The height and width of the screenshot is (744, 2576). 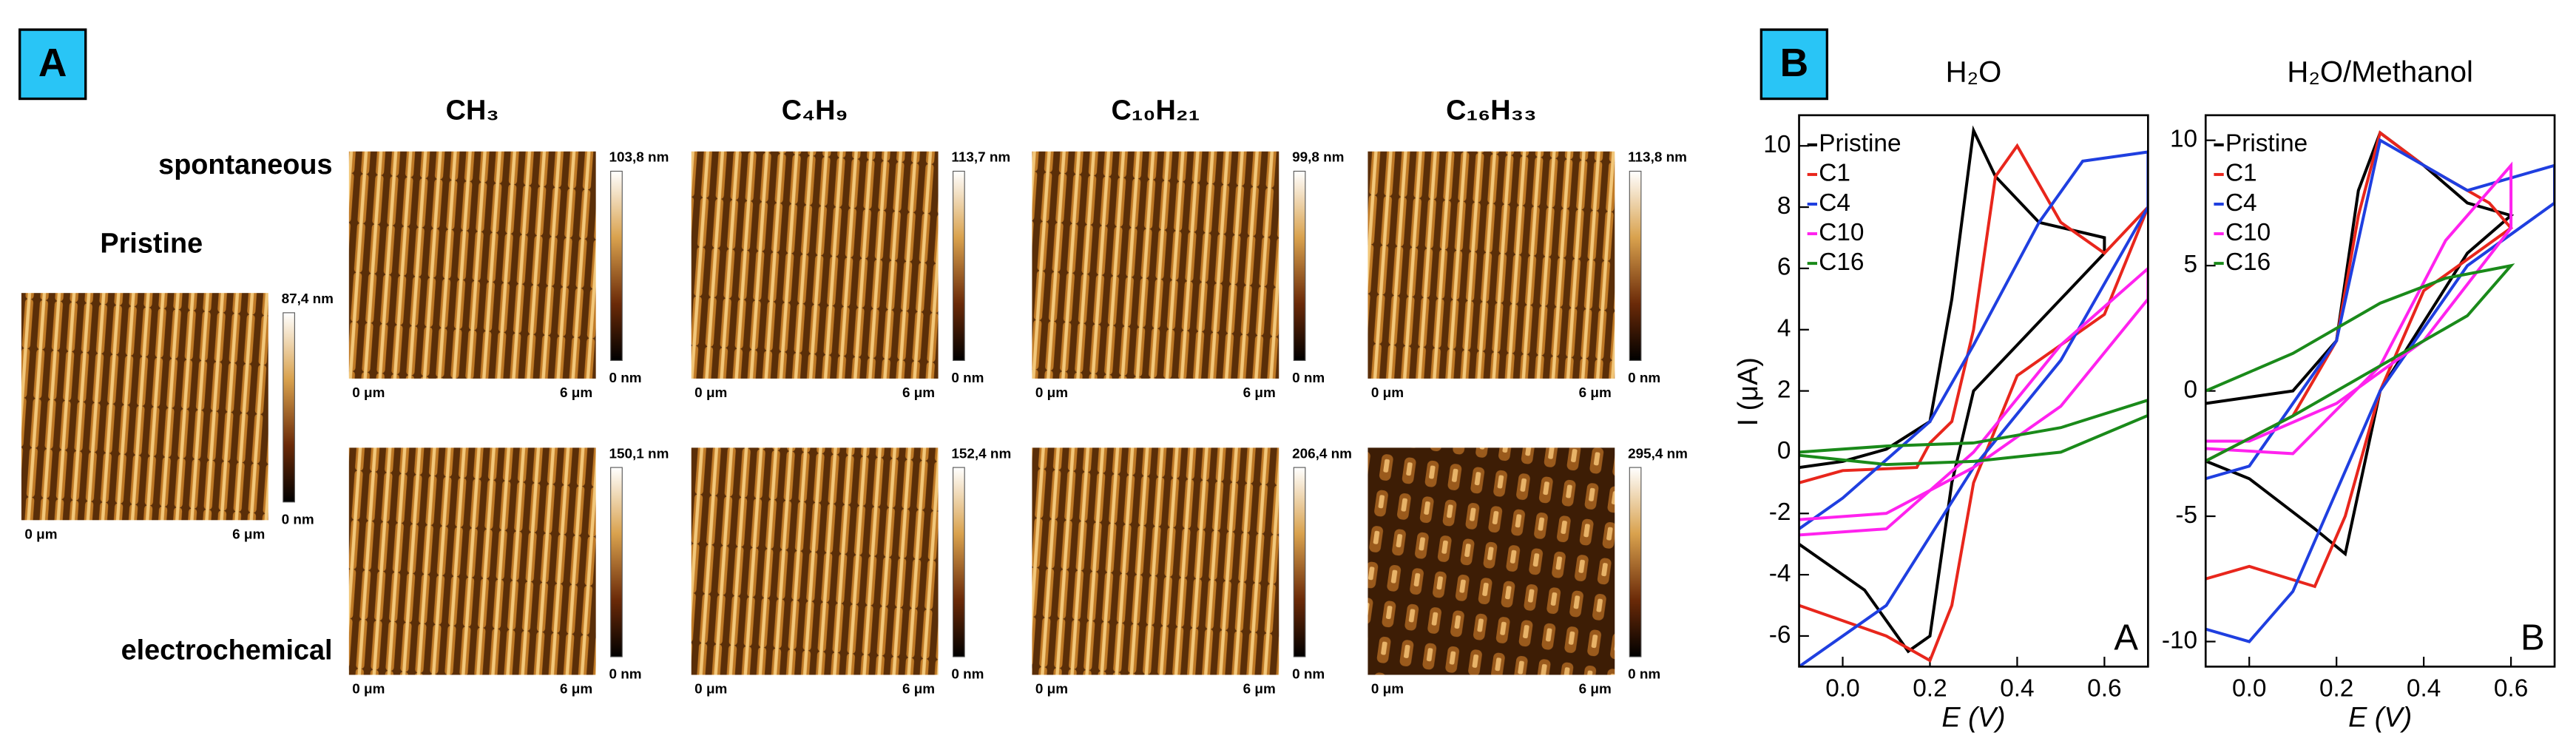 What do you see at coordinates (1657, 158) in the screenshot?
I see `scale-max: 113,8 nm` at bounding box center [1657, 158].